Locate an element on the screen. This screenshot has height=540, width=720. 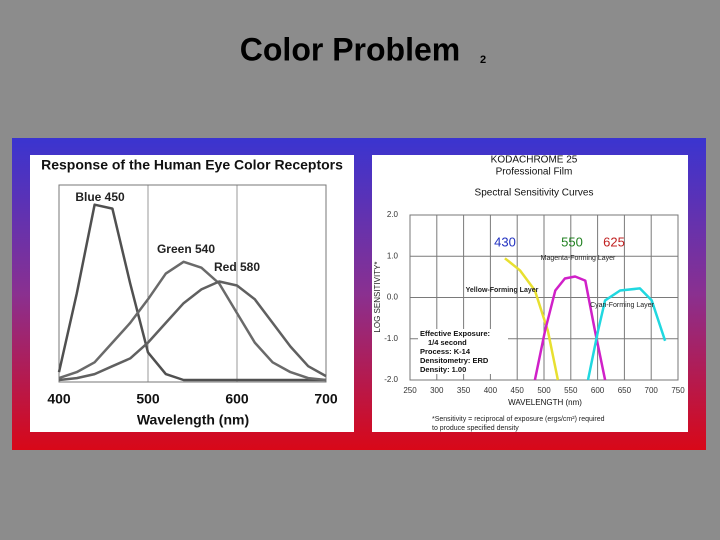
y-tick-label: 0.0 is located at coordinates (393, 297).